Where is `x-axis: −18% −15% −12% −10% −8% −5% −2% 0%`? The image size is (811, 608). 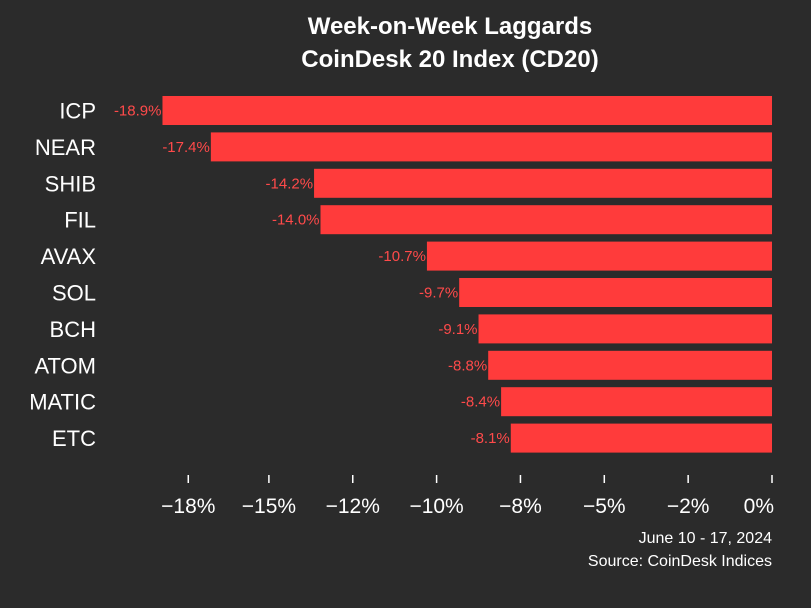
x-axis: −18% −15% −12% −10% −8% −5% −2% 0% is located at coordinates (467, 496).